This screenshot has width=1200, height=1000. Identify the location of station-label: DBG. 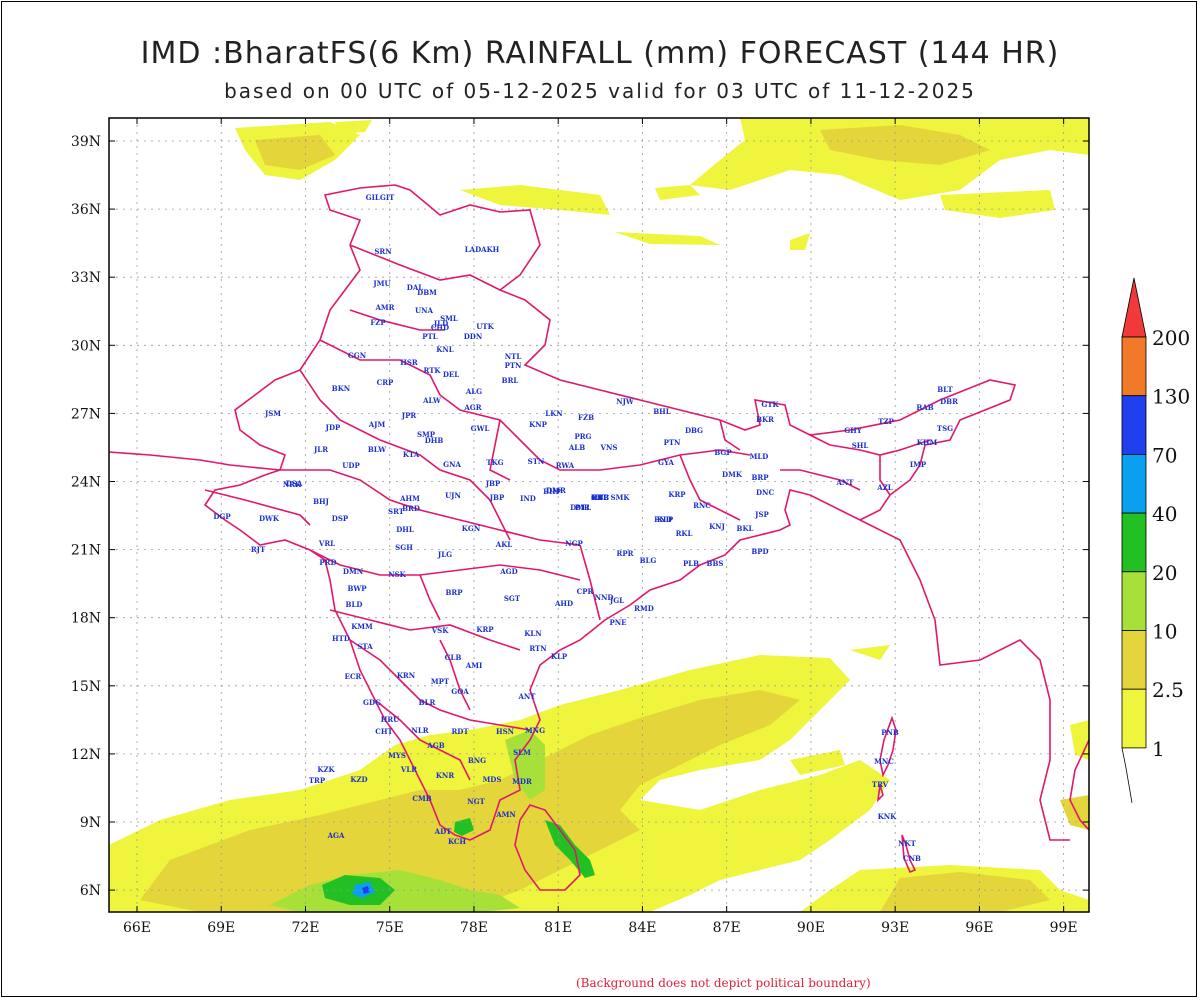
(694, 430).